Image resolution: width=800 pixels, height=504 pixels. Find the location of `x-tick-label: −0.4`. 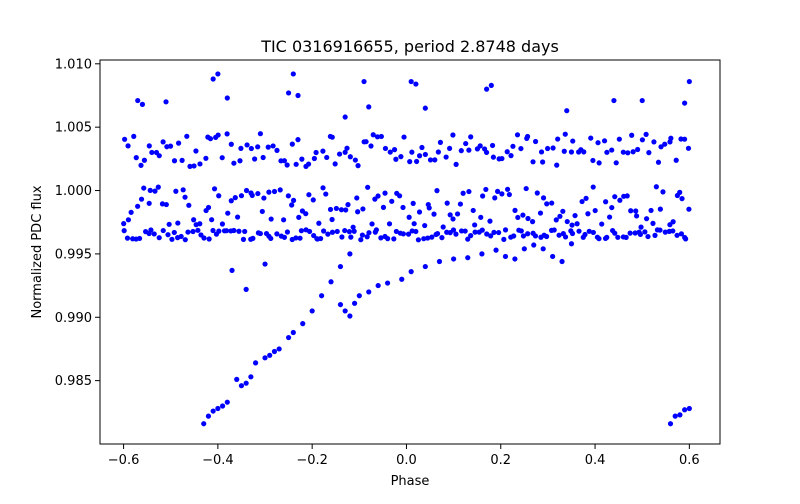

x-tick-label: −0.4 is located at coordinates (218, 460).